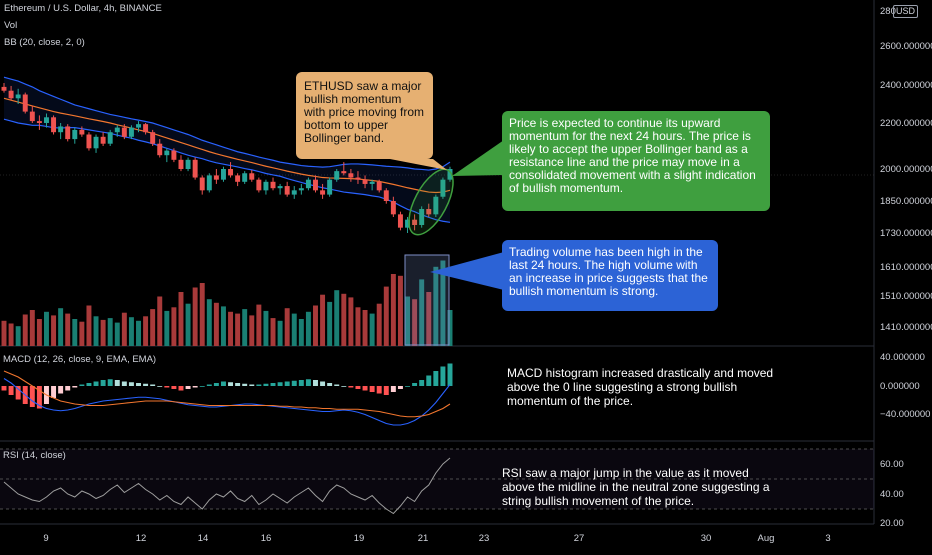 This screenshot has height=555, width=932. What do you see at coordinates (34, 455) in the screenshot?
I see `rsi-label: RSI (14, close)` at bounding box center [34, 455].